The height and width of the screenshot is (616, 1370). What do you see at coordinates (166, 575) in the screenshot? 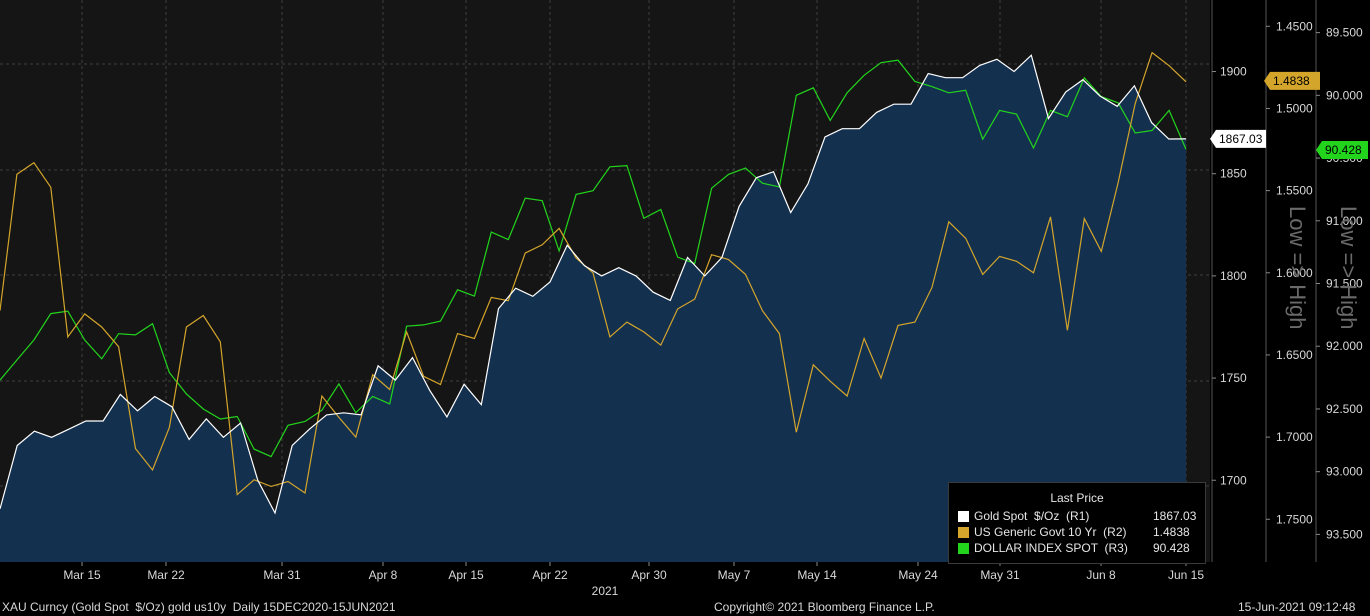
I see `x-tick-label: Mar 22` at bounding box center [166, 575].